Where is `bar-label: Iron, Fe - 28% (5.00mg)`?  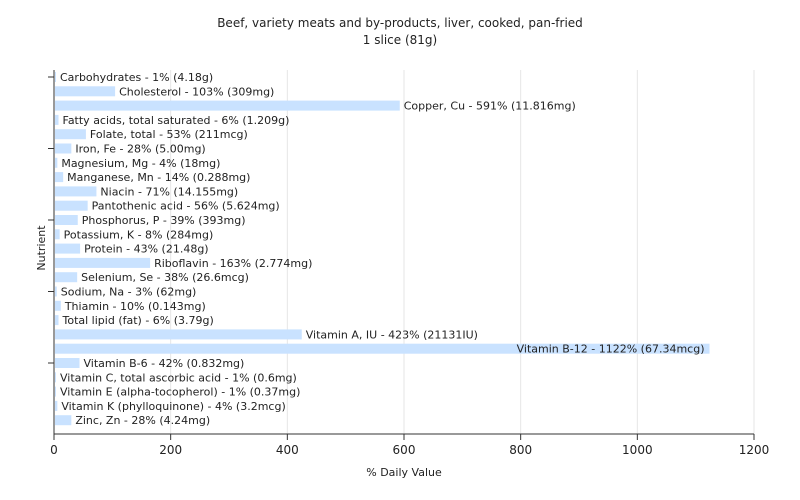 bar-label: Iron, Fe - 28% (5.00mg) is located at coordinates (140, 149).